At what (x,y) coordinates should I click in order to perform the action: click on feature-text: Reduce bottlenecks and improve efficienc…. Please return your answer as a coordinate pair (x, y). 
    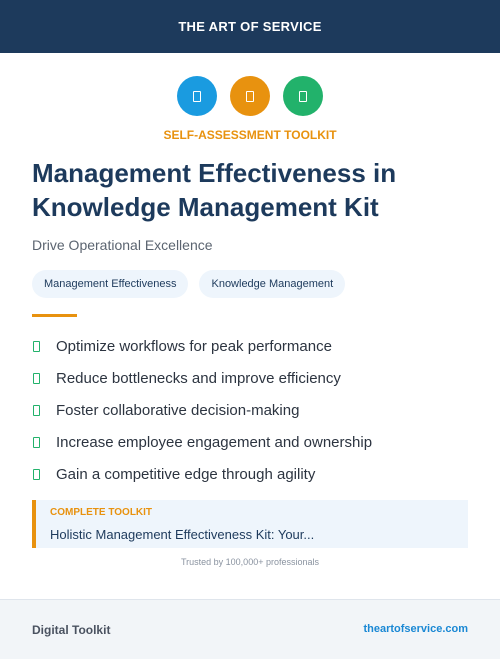
    Looking at the image, I should click on (198, 378).